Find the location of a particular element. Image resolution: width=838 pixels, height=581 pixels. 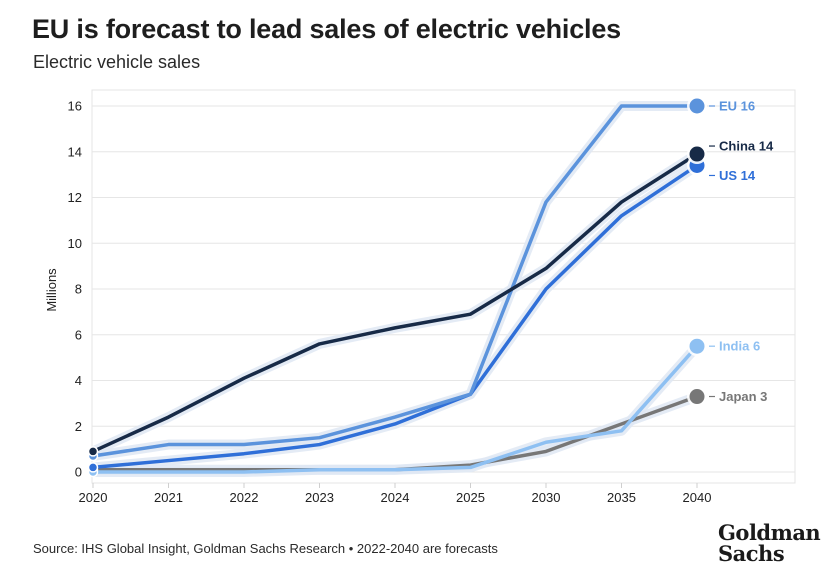

x-tick-label-2022: 2022 is located at coordinates (244, 497).